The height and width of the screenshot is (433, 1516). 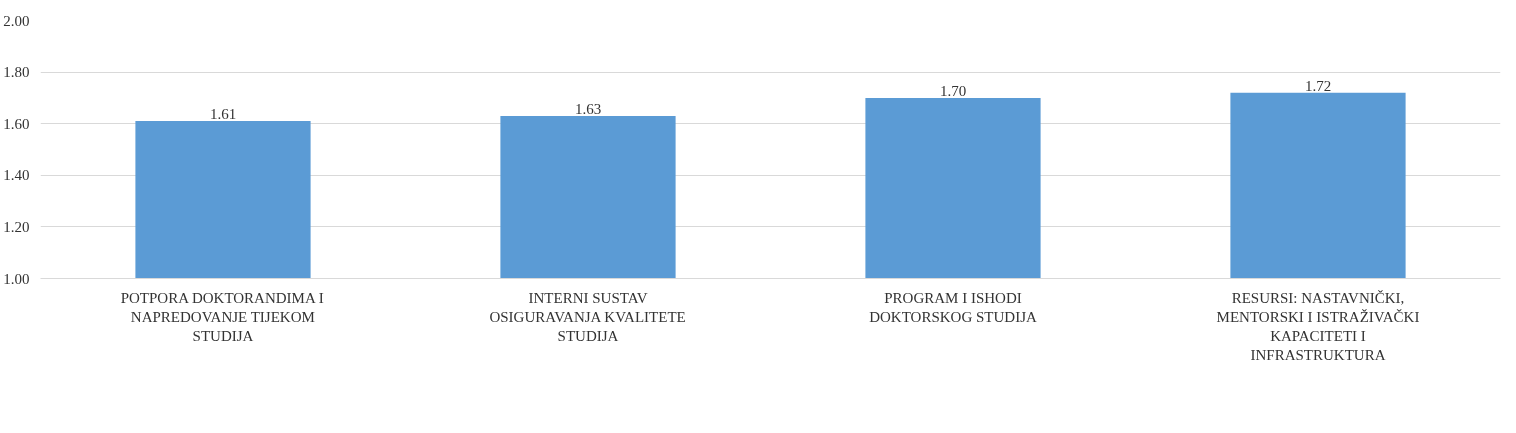 I want to click on y-tick-label: 1.40, so click(x=16, y=175).